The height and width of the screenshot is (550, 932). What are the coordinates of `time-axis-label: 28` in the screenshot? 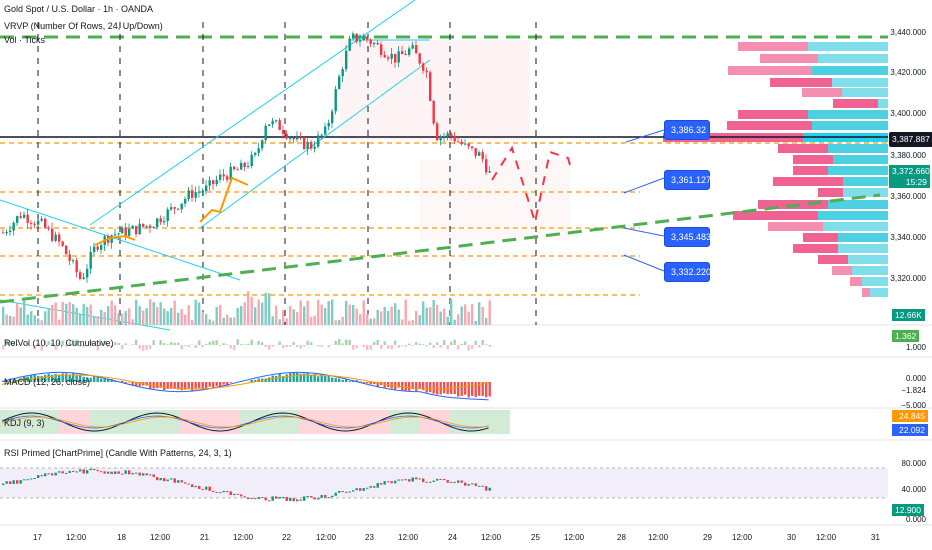 It's located at (621, 537).